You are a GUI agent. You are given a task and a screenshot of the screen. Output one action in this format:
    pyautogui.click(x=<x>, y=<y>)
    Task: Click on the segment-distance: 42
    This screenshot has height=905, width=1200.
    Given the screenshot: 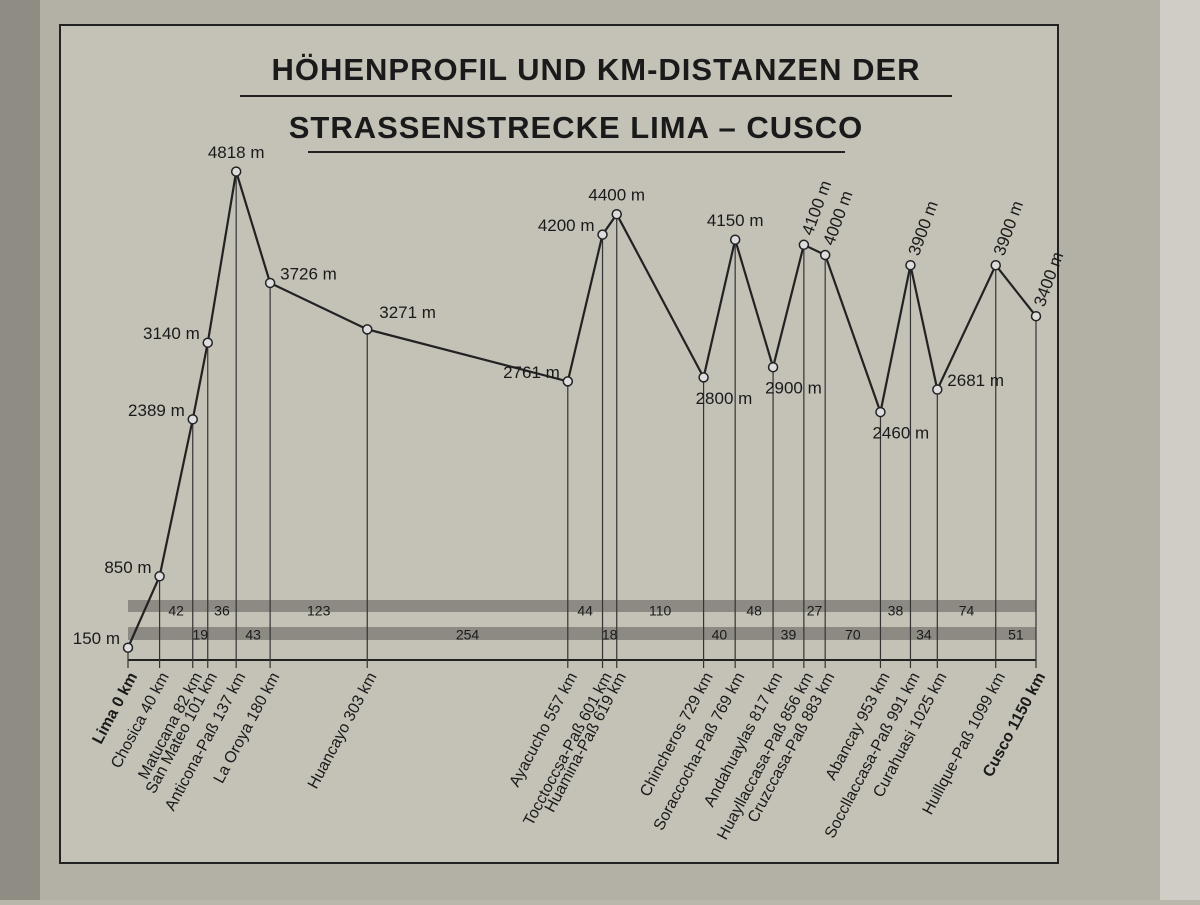 What is the action you would take?
    pyautogui.click(x=176, y=611)
    